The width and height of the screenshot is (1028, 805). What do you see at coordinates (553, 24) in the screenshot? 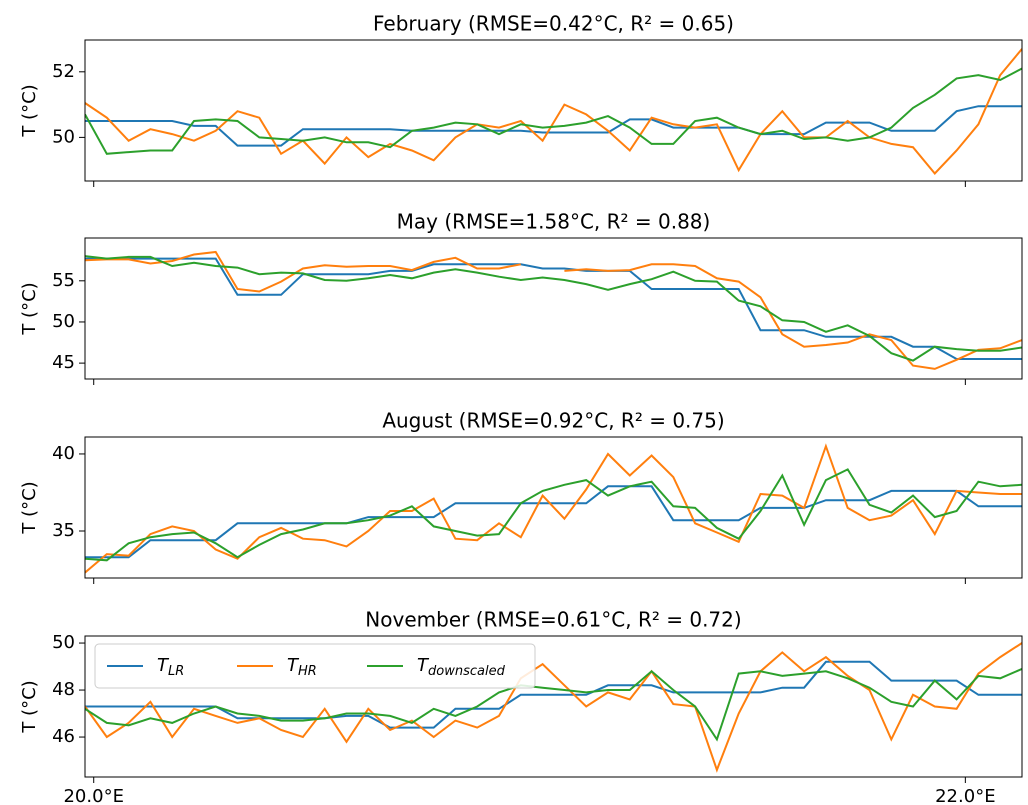
I see `chart-title: February (RMSE=0.42°C, R² = 0.65)` at bounding box center [553, 24].